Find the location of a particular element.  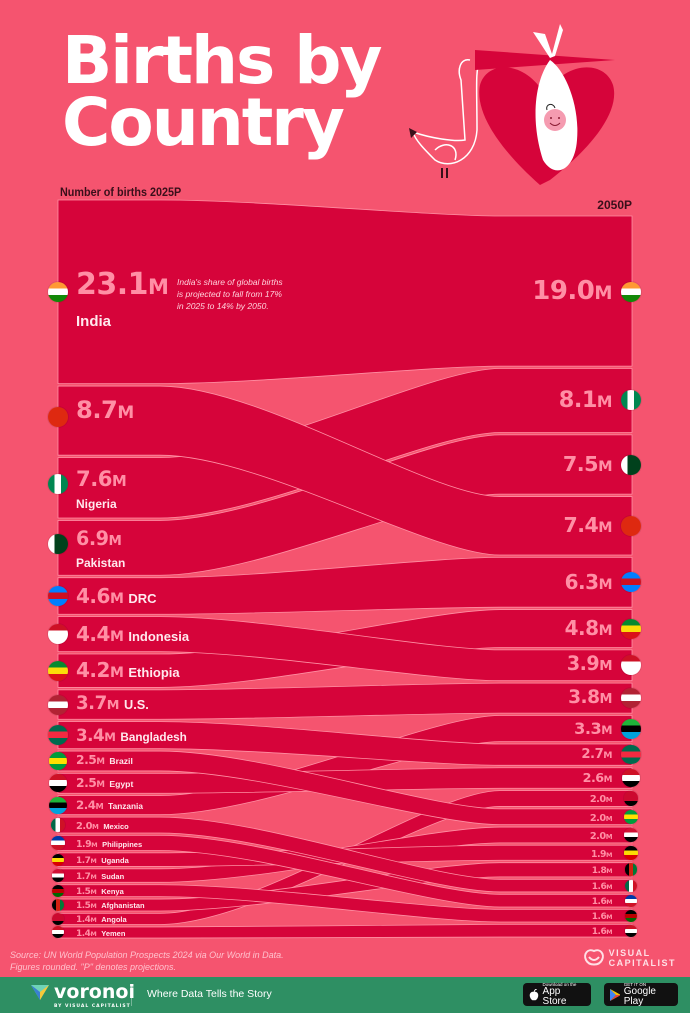

right-label: 3.8M is located at coordinates (590, 699).